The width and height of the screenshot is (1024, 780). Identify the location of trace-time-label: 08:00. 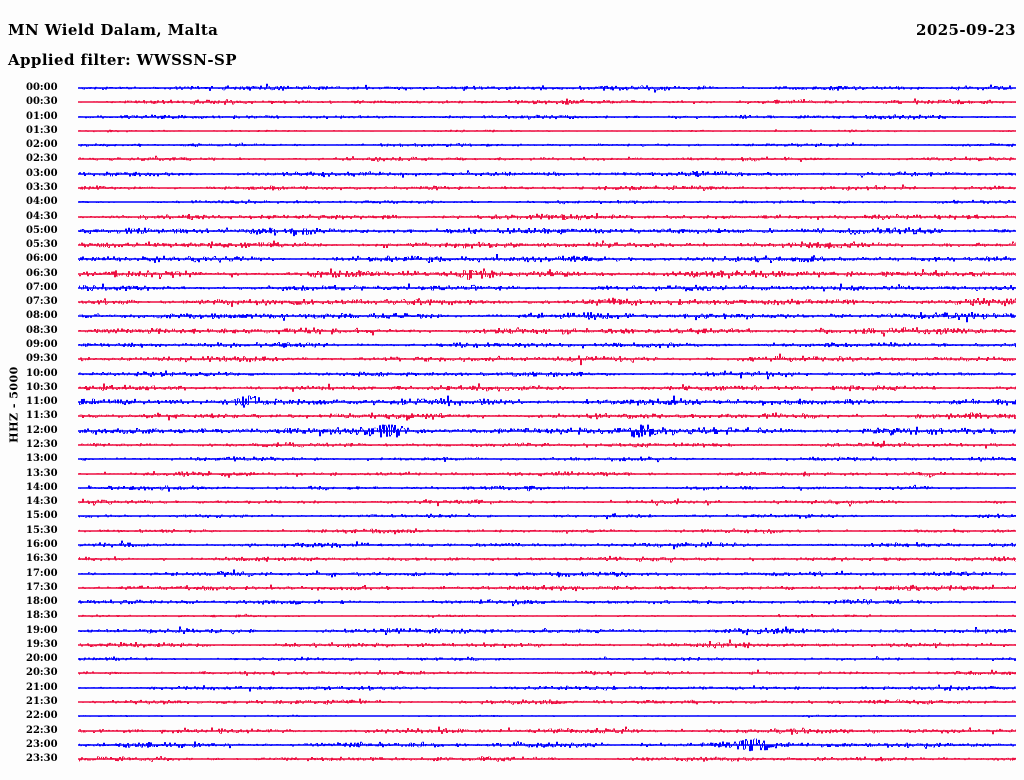
(42, 316).